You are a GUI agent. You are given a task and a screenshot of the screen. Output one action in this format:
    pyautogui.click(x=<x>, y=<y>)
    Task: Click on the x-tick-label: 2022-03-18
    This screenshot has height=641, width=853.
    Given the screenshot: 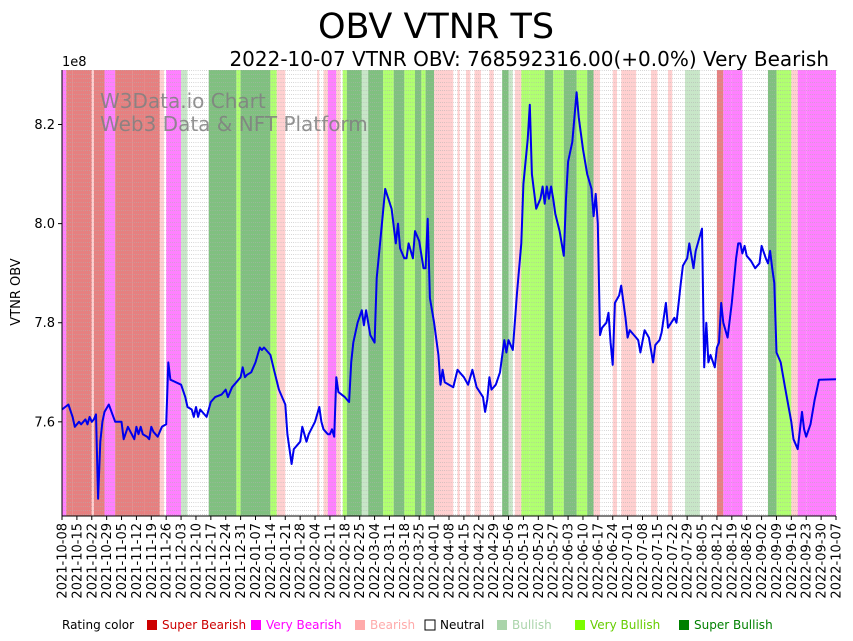 What is the action you would take?
    pyautogui.click(x=405, y=561)
    